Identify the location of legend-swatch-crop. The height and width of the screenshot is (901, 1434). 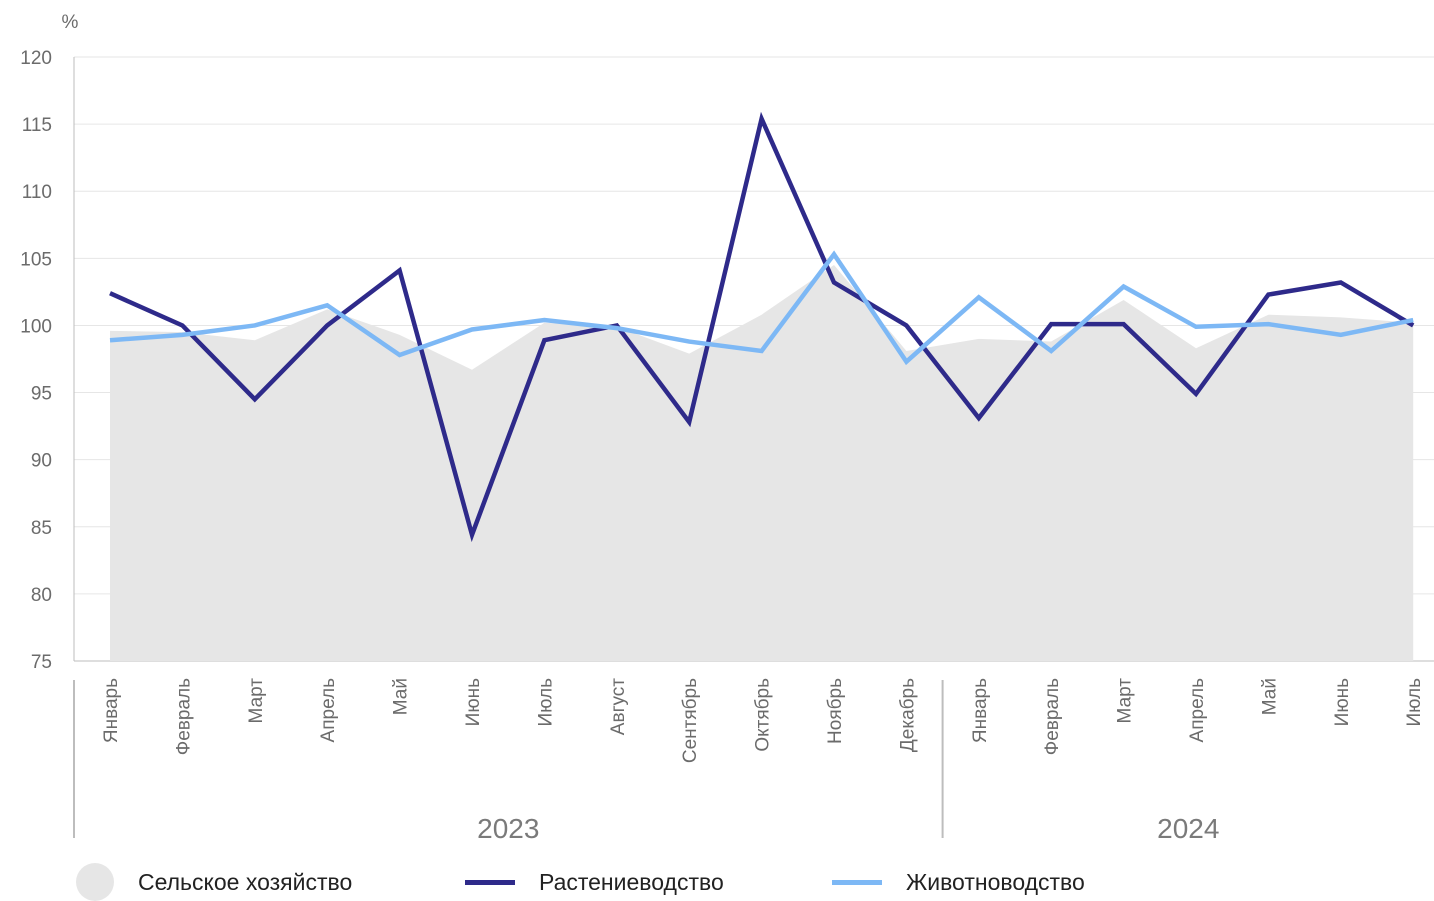
(490, 882).